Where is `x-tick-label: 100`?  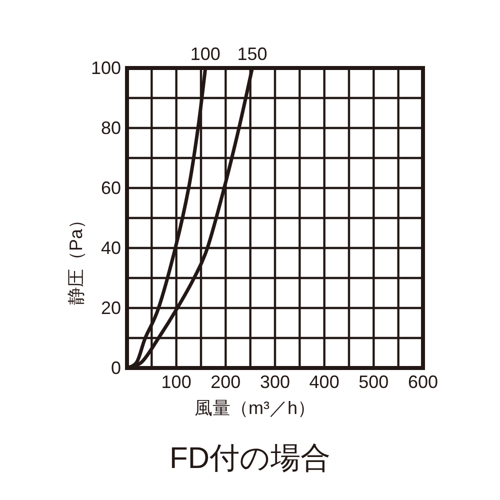 x-tick-label: 100 is located at coordinates (176, 382).